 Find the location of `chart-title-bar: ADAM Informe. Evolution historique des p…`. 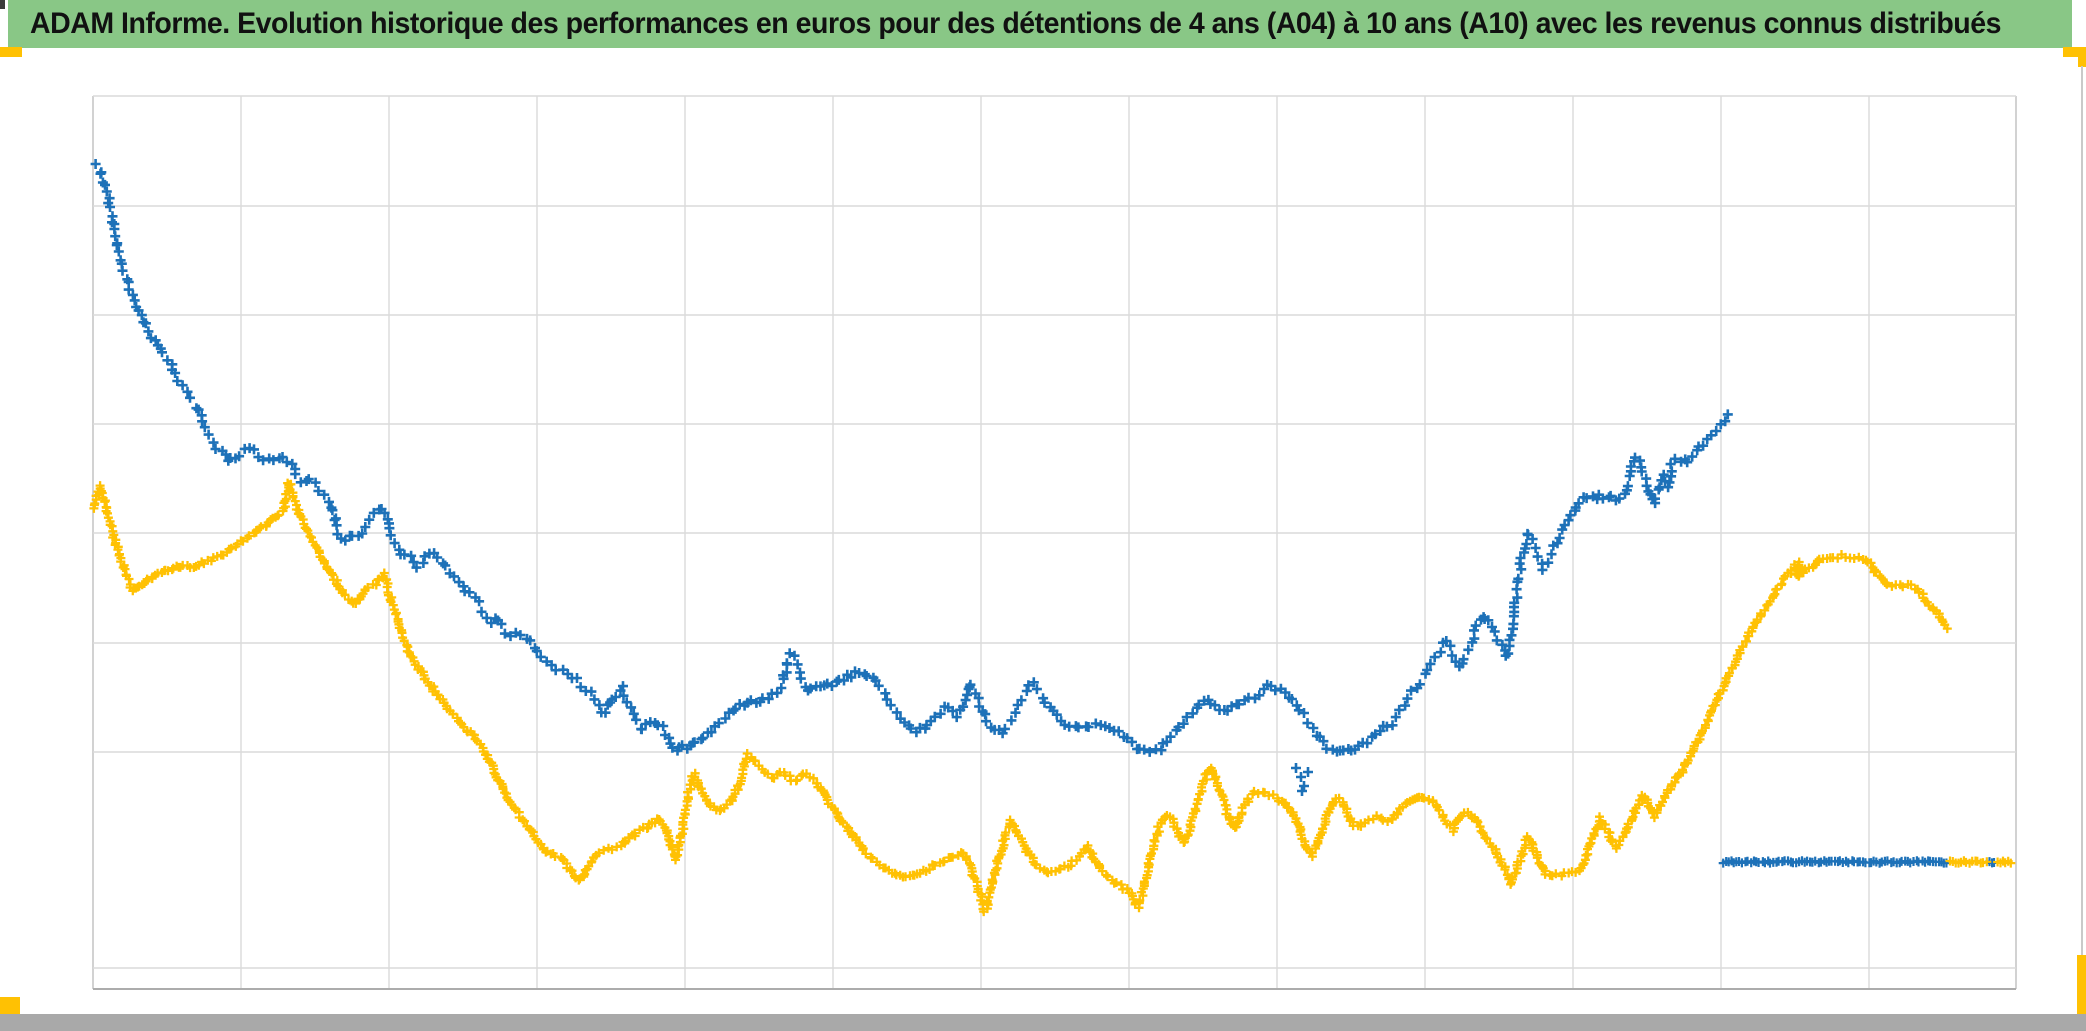

chart-title-bar: ADAM Informe. Evolution historique des p… is located at coordinates (1040, 24).